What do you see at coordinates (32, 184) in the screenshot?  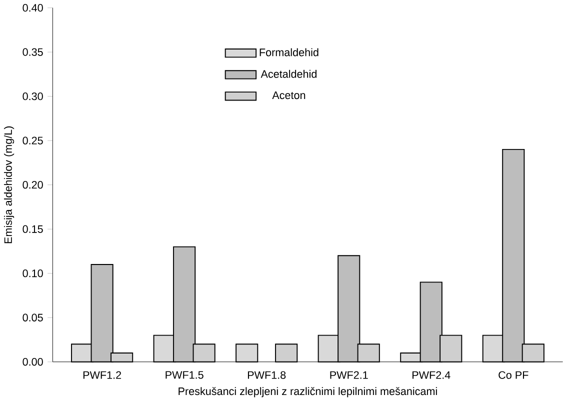 I see `y-tick-label: 0.20` at bounding box center [32, 184].